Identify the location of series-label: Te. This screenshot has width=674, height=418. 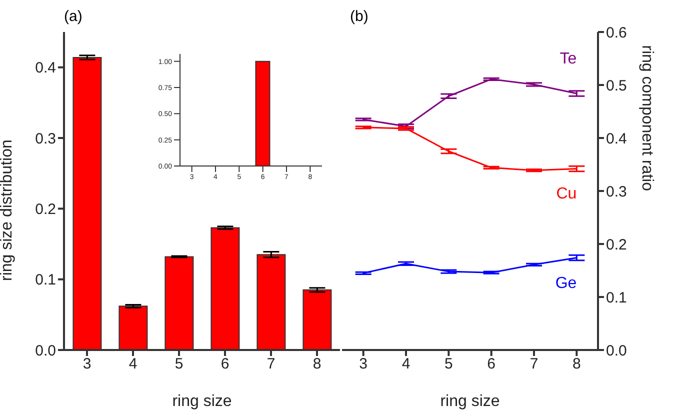
(568, 59).